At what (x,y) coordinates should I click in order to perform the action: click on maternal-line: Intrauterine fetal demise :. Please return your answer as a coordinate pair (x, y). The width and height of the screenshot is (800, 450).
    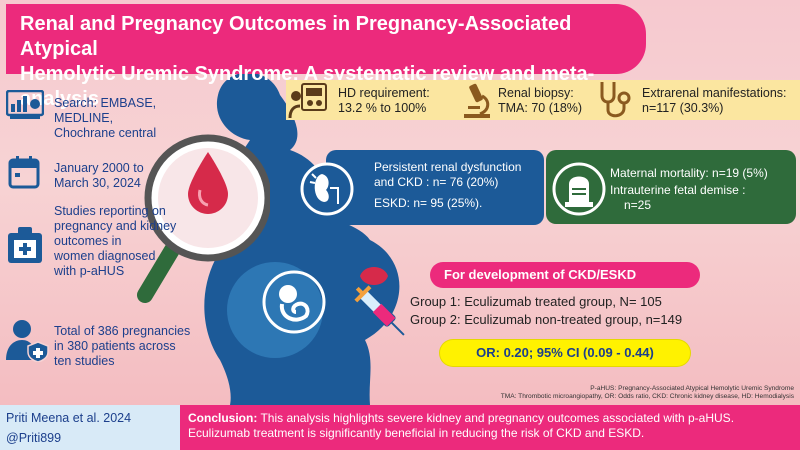
    Looking at the image, I should click on (678, 190).